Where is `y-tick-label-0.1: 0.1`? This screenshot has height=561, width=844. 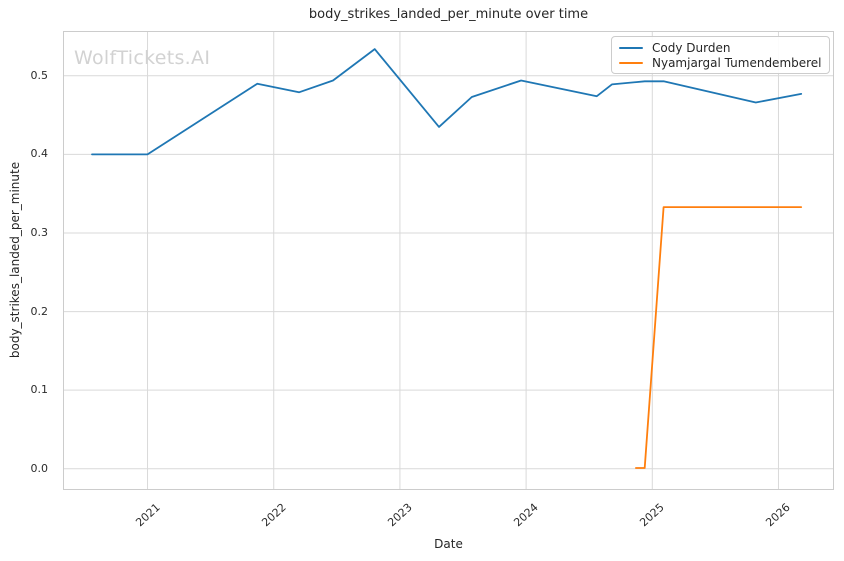
y-tick-label-0.1: 0.1 is located at coordinates (39, 389).